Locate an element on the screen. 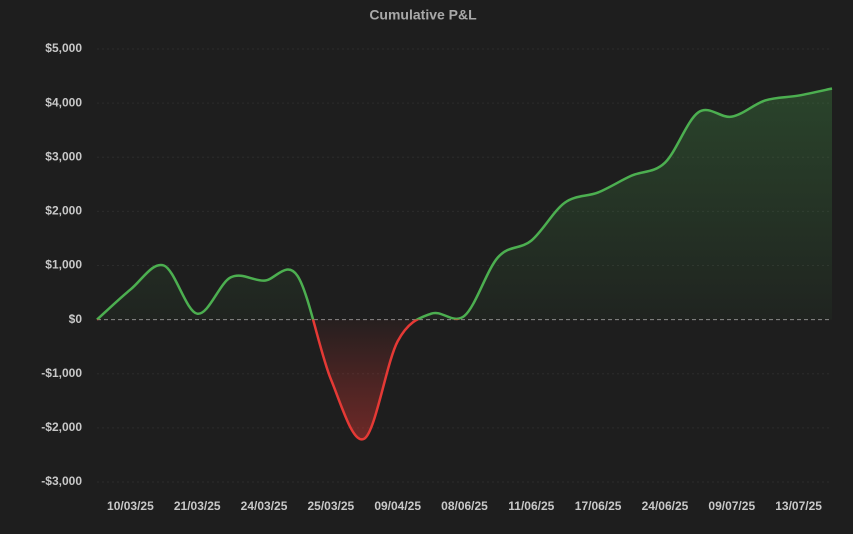 Image resolution: width=853 pixels, height=534 pixels. x-tick-label: 25/03/25 is located at coordinates (331, 506).